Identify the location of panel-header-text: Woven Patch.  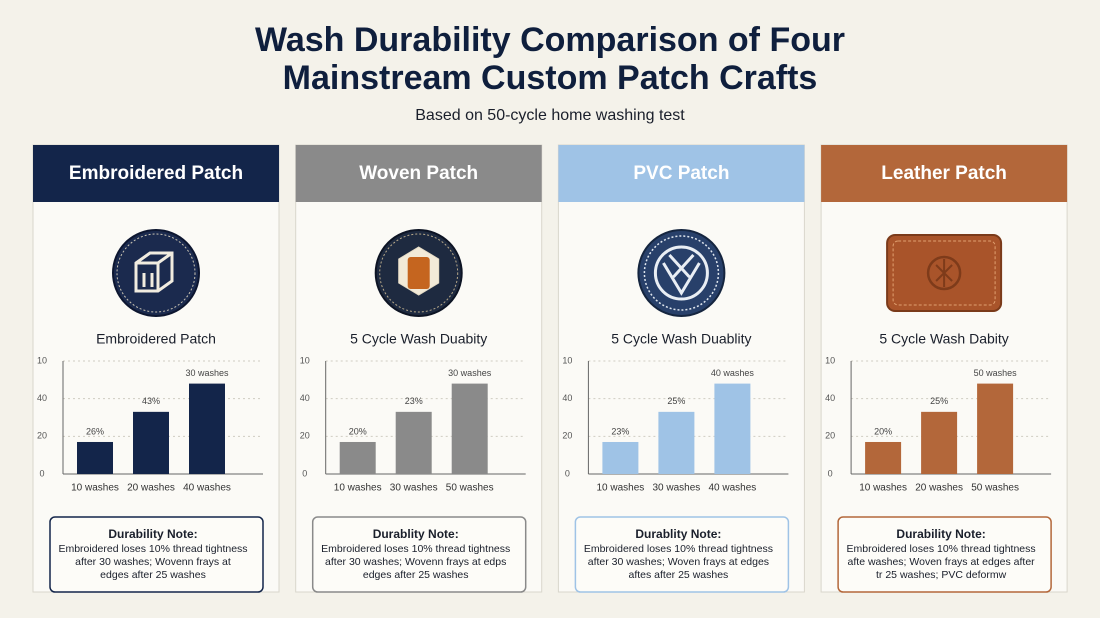
(418, 173).